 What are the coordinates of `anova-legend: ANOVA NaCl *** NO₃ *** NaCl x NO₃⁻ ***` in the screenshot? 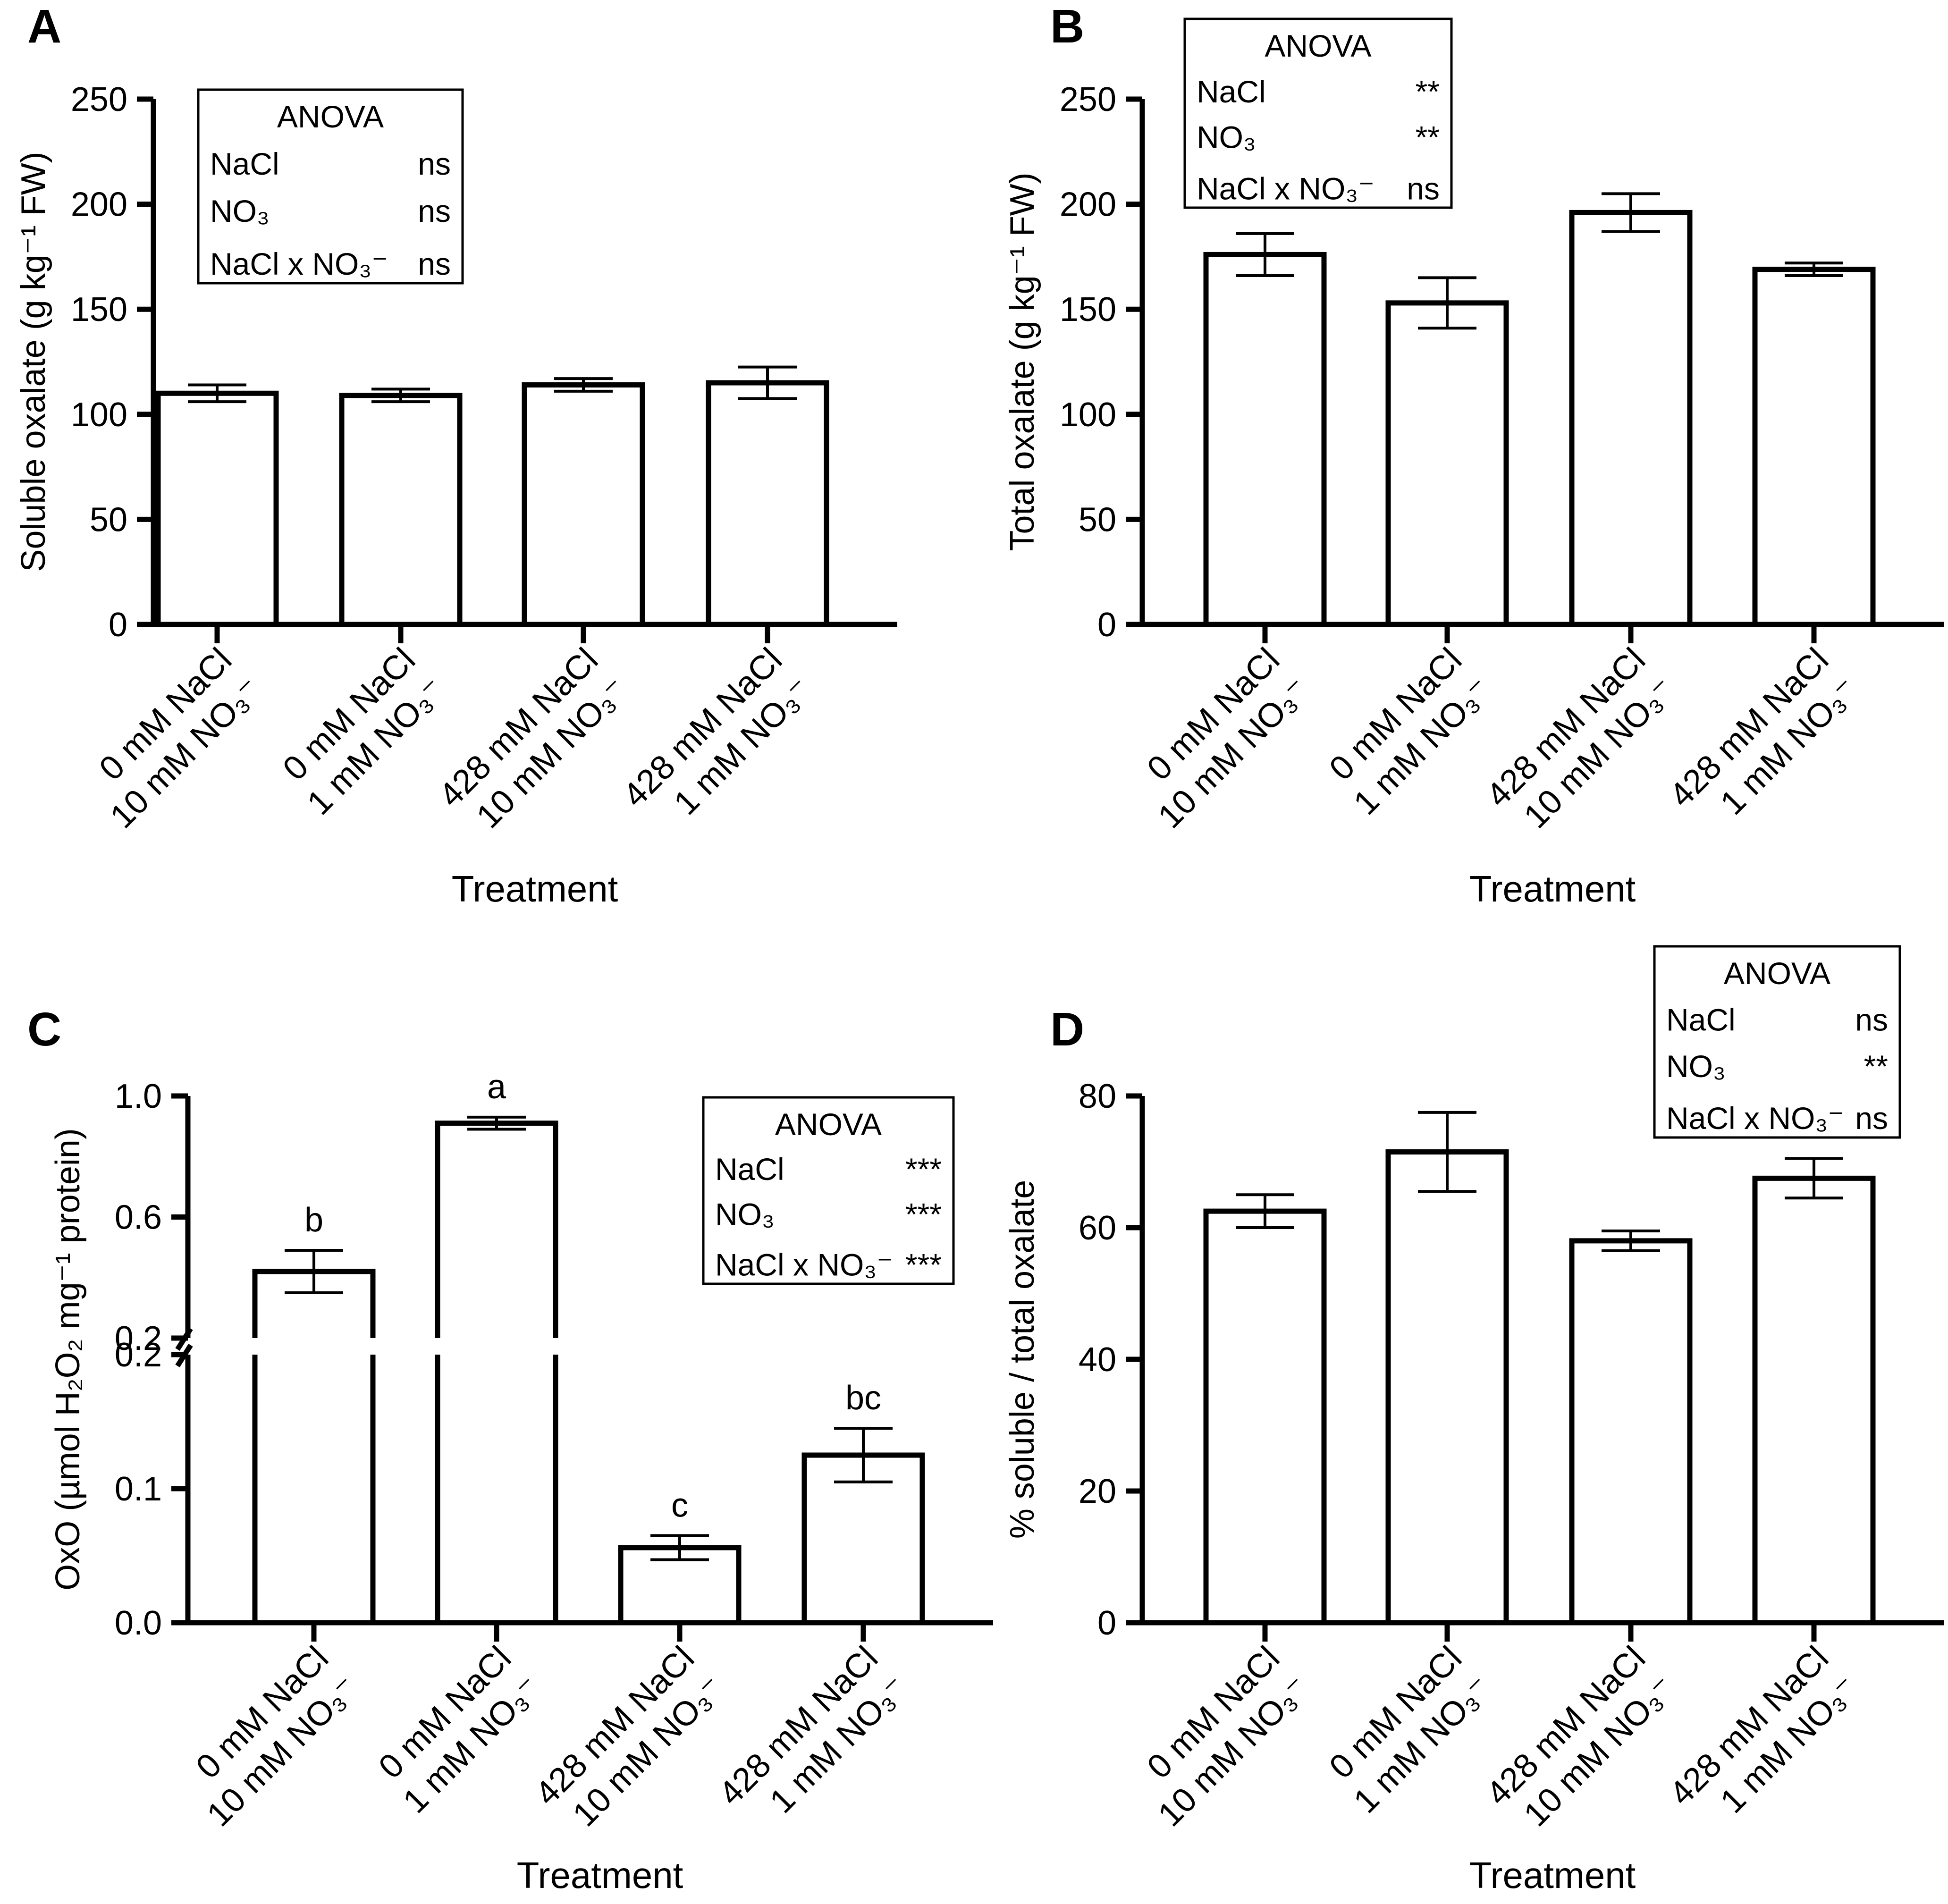 It's located at (828, 1190).